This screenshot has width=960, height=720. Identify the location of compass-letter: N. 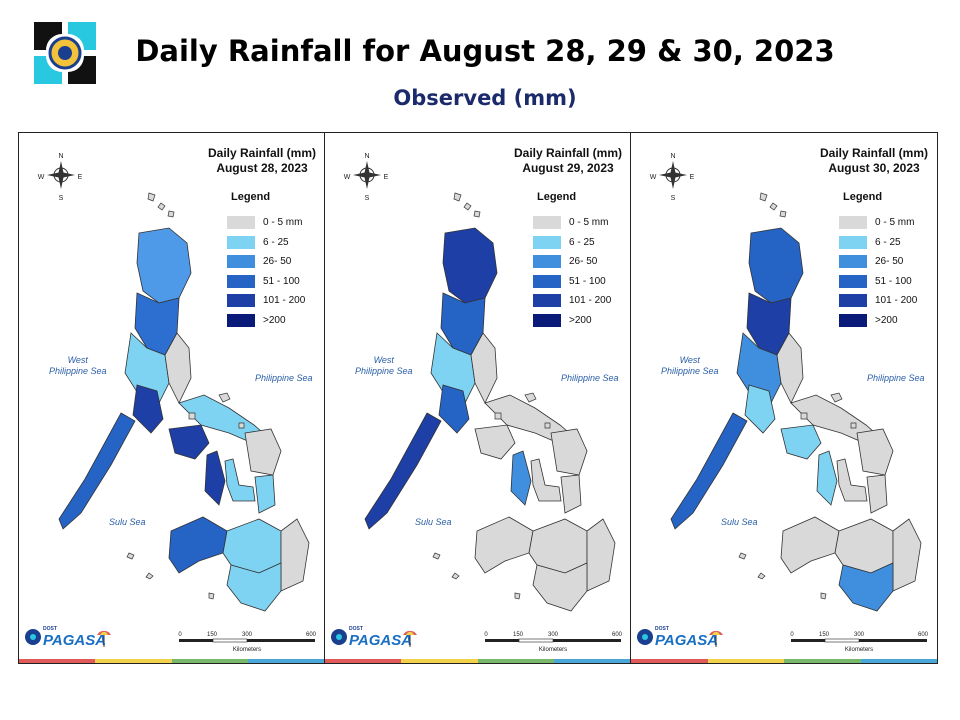
(366, 156).